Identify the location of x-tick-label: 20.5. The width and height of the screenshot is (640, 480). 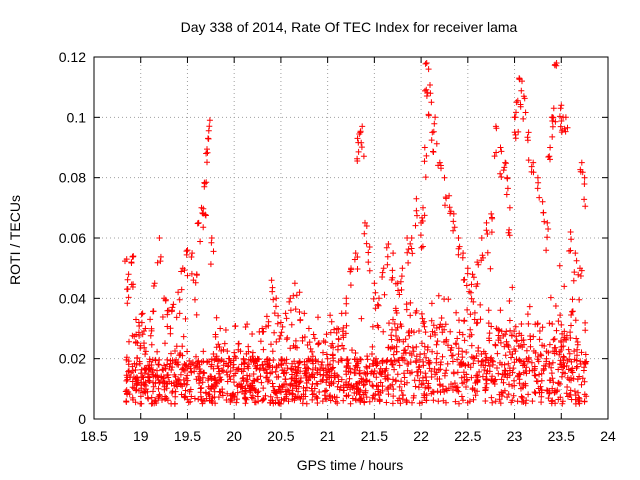
(280, 436).